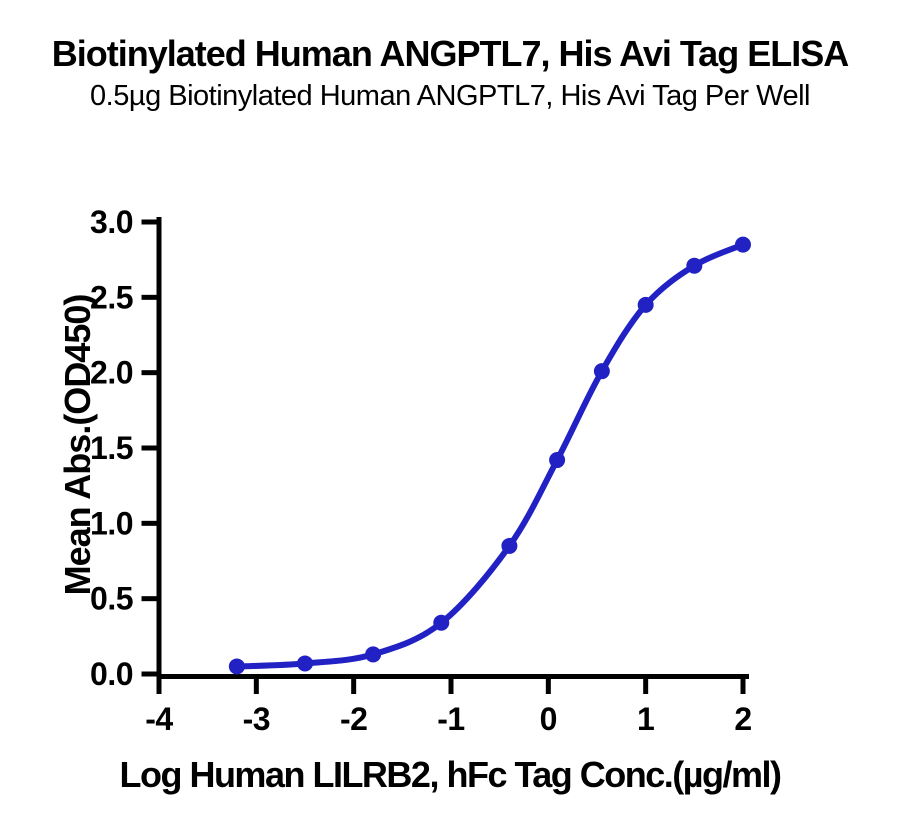 The height and width of the screenshot is (828, 900). I want to click on x-tick-label: 2, so click(742, 719).